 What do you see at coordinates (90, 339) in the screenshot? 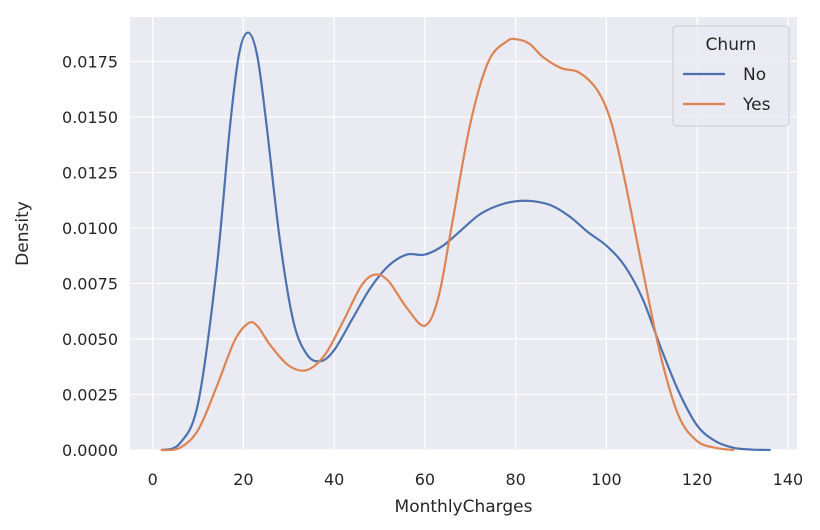
I see `y-tick-label: 0.0050` at bounding box center [90, 339].